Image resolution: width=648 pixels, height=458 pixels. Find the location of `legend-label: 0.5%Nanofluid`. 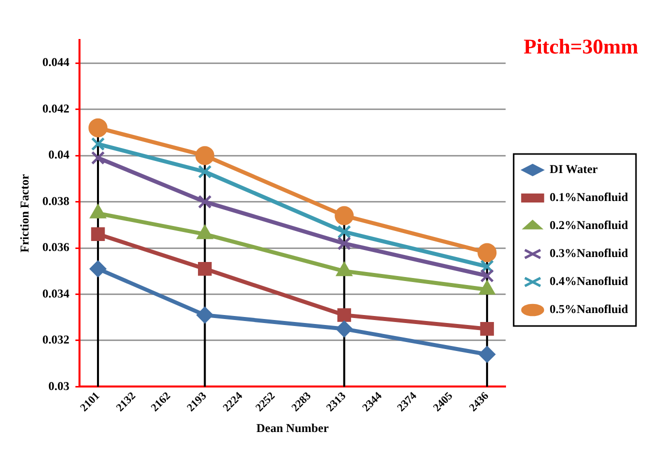

legend-label: 0.5%Nanofluid is located at coordinates (589, 309).